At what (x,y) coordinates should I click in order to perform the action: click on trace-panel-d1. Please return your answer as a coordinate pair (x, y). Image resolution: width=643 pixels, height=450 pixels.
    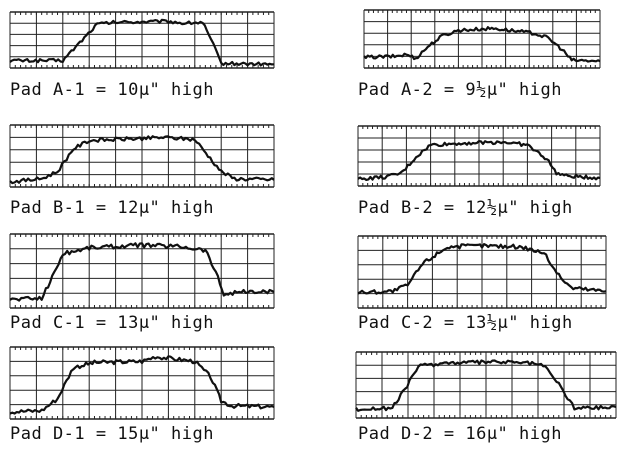
    Looking at the image, I should click on (142, 383).